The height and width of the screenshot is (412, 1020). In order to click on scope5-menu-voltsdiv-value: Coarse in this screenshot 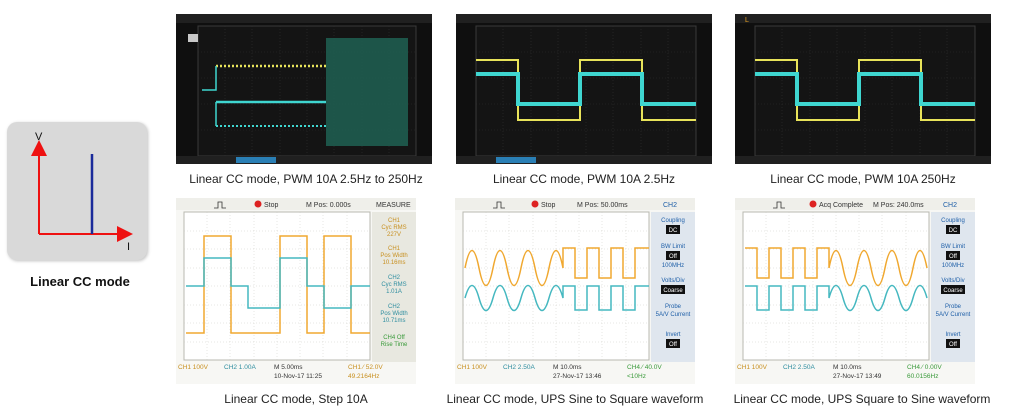, I will do `click(673, 291)`.